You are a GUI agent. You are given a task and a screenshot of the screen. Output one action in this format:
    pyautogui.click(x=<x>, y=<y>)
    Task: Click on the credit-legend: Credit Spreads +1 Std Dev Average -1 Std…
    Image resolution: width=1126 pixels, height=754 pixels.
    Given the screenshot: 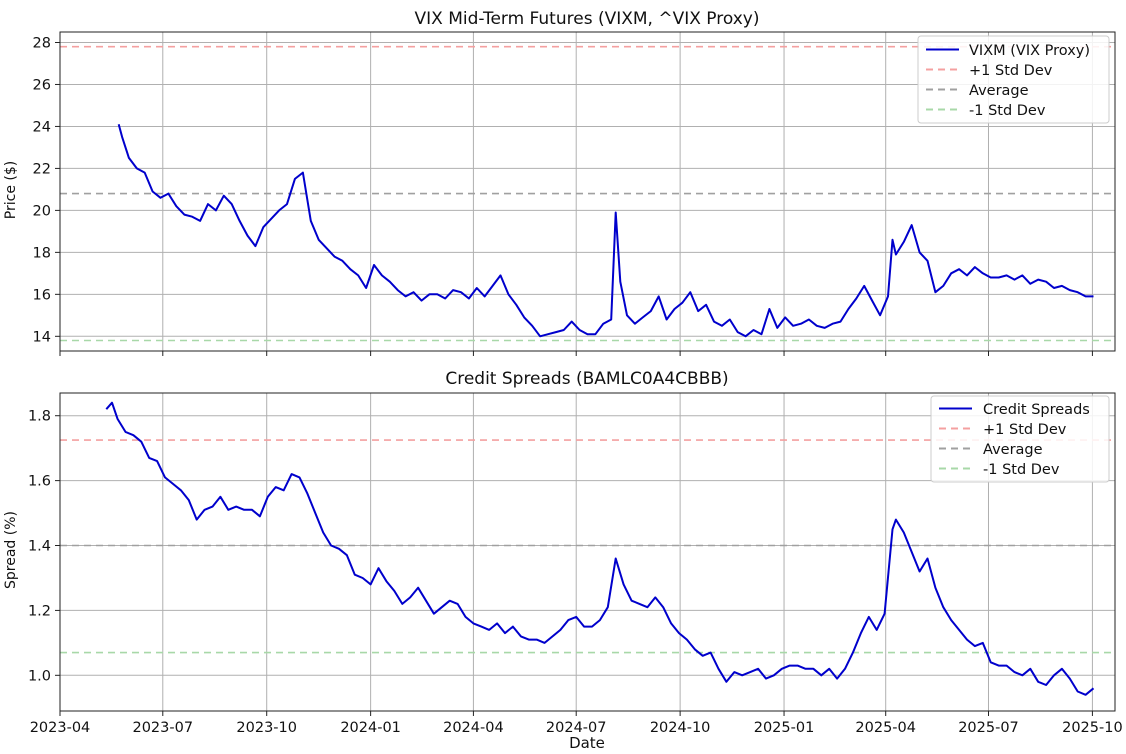 What is the action you would take?
    pyautogui.click(x=1020, y=439)
    